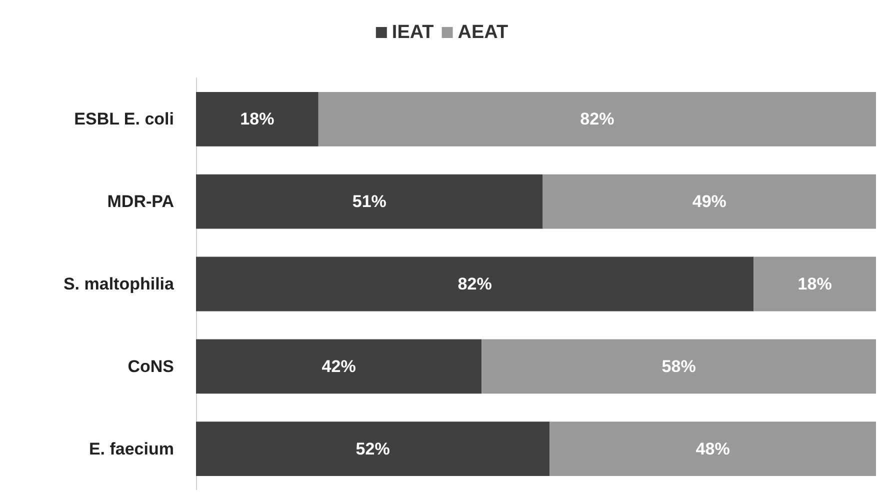 The width and height of the screenshot is (884, 498). Describe the element at coordinates (413, 32) in the screenshot. I see `legend-label: IEAT` at that location.